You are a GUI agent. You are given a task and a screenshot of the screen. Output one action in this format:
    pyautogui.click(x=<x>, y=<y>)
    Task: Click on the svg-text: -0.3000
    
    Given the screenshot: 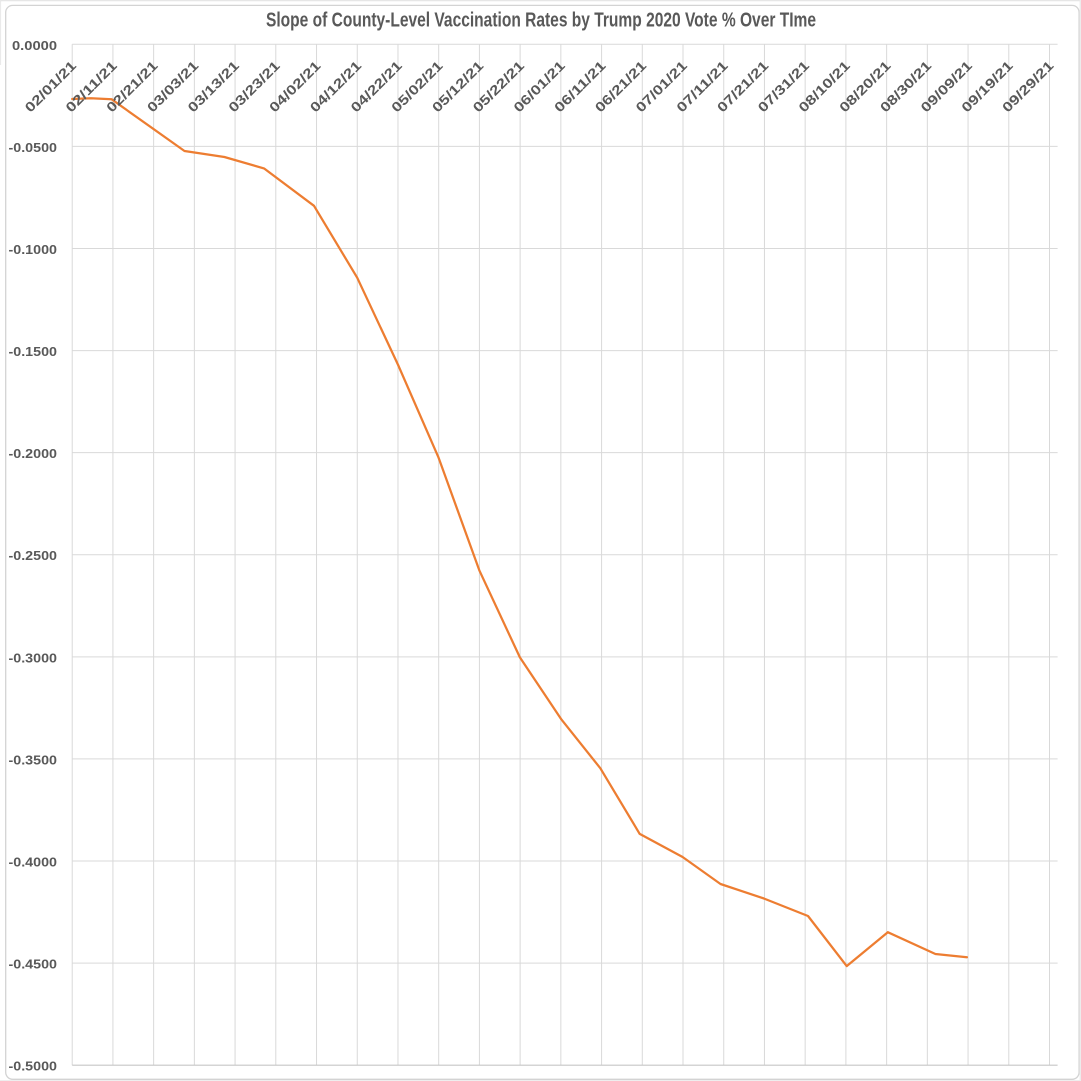 What is the action you would take?
    pyautogui.click(x=33, y=657)
    